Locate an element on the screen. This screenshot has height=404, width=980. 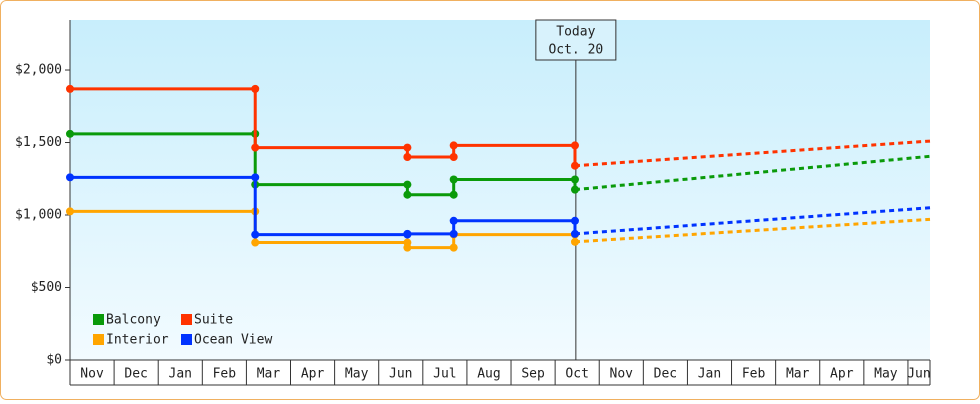
projection-line is located at coordinates (752, 173).